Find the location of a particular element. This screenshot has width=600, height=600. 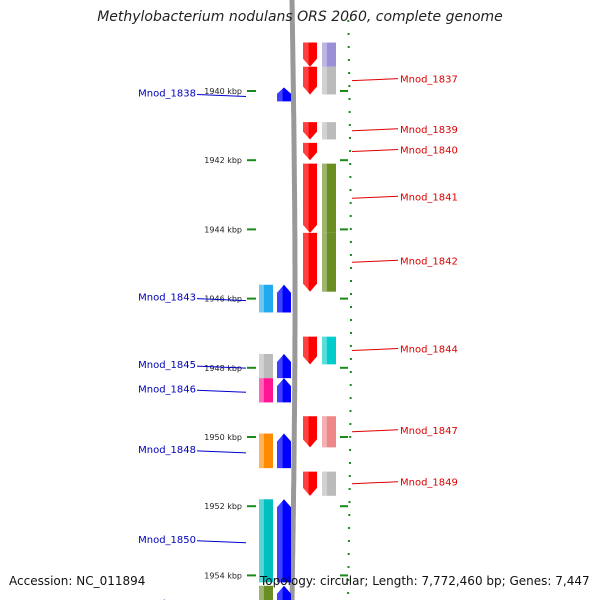

mnod-1847-arrow is located at coordinates (310, 432).